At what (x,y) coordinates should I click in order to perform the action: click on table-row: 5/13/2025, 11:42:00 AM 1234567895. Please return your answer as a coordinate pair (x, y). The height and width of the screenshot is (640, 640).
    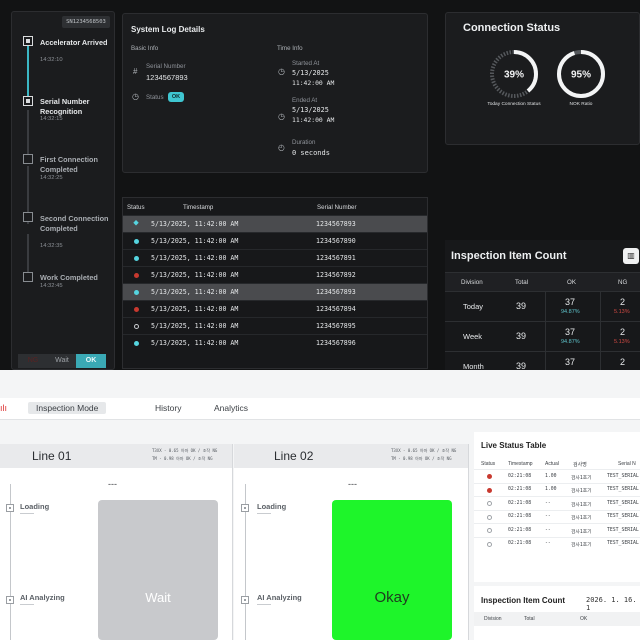
    Looking at the image, I should click on (275, 325).